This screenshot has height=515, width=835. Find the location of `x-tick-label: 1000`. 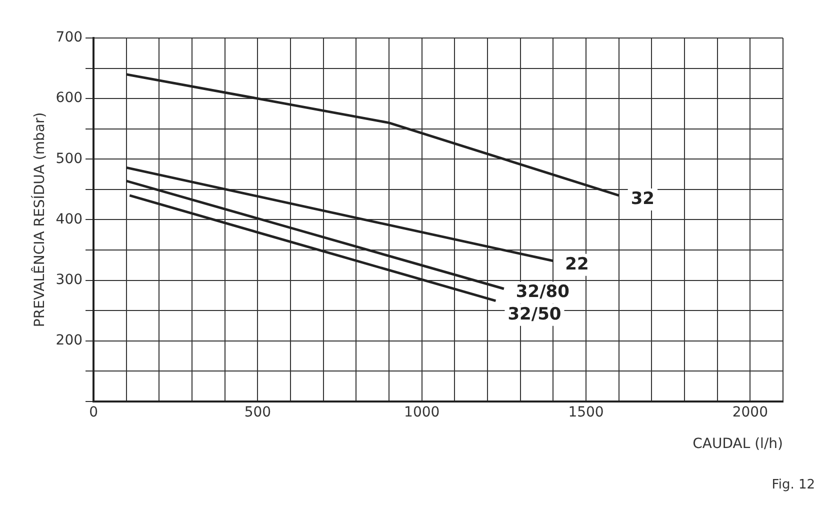

x-tick-label: 1000 is located at coordinates (422, 412).